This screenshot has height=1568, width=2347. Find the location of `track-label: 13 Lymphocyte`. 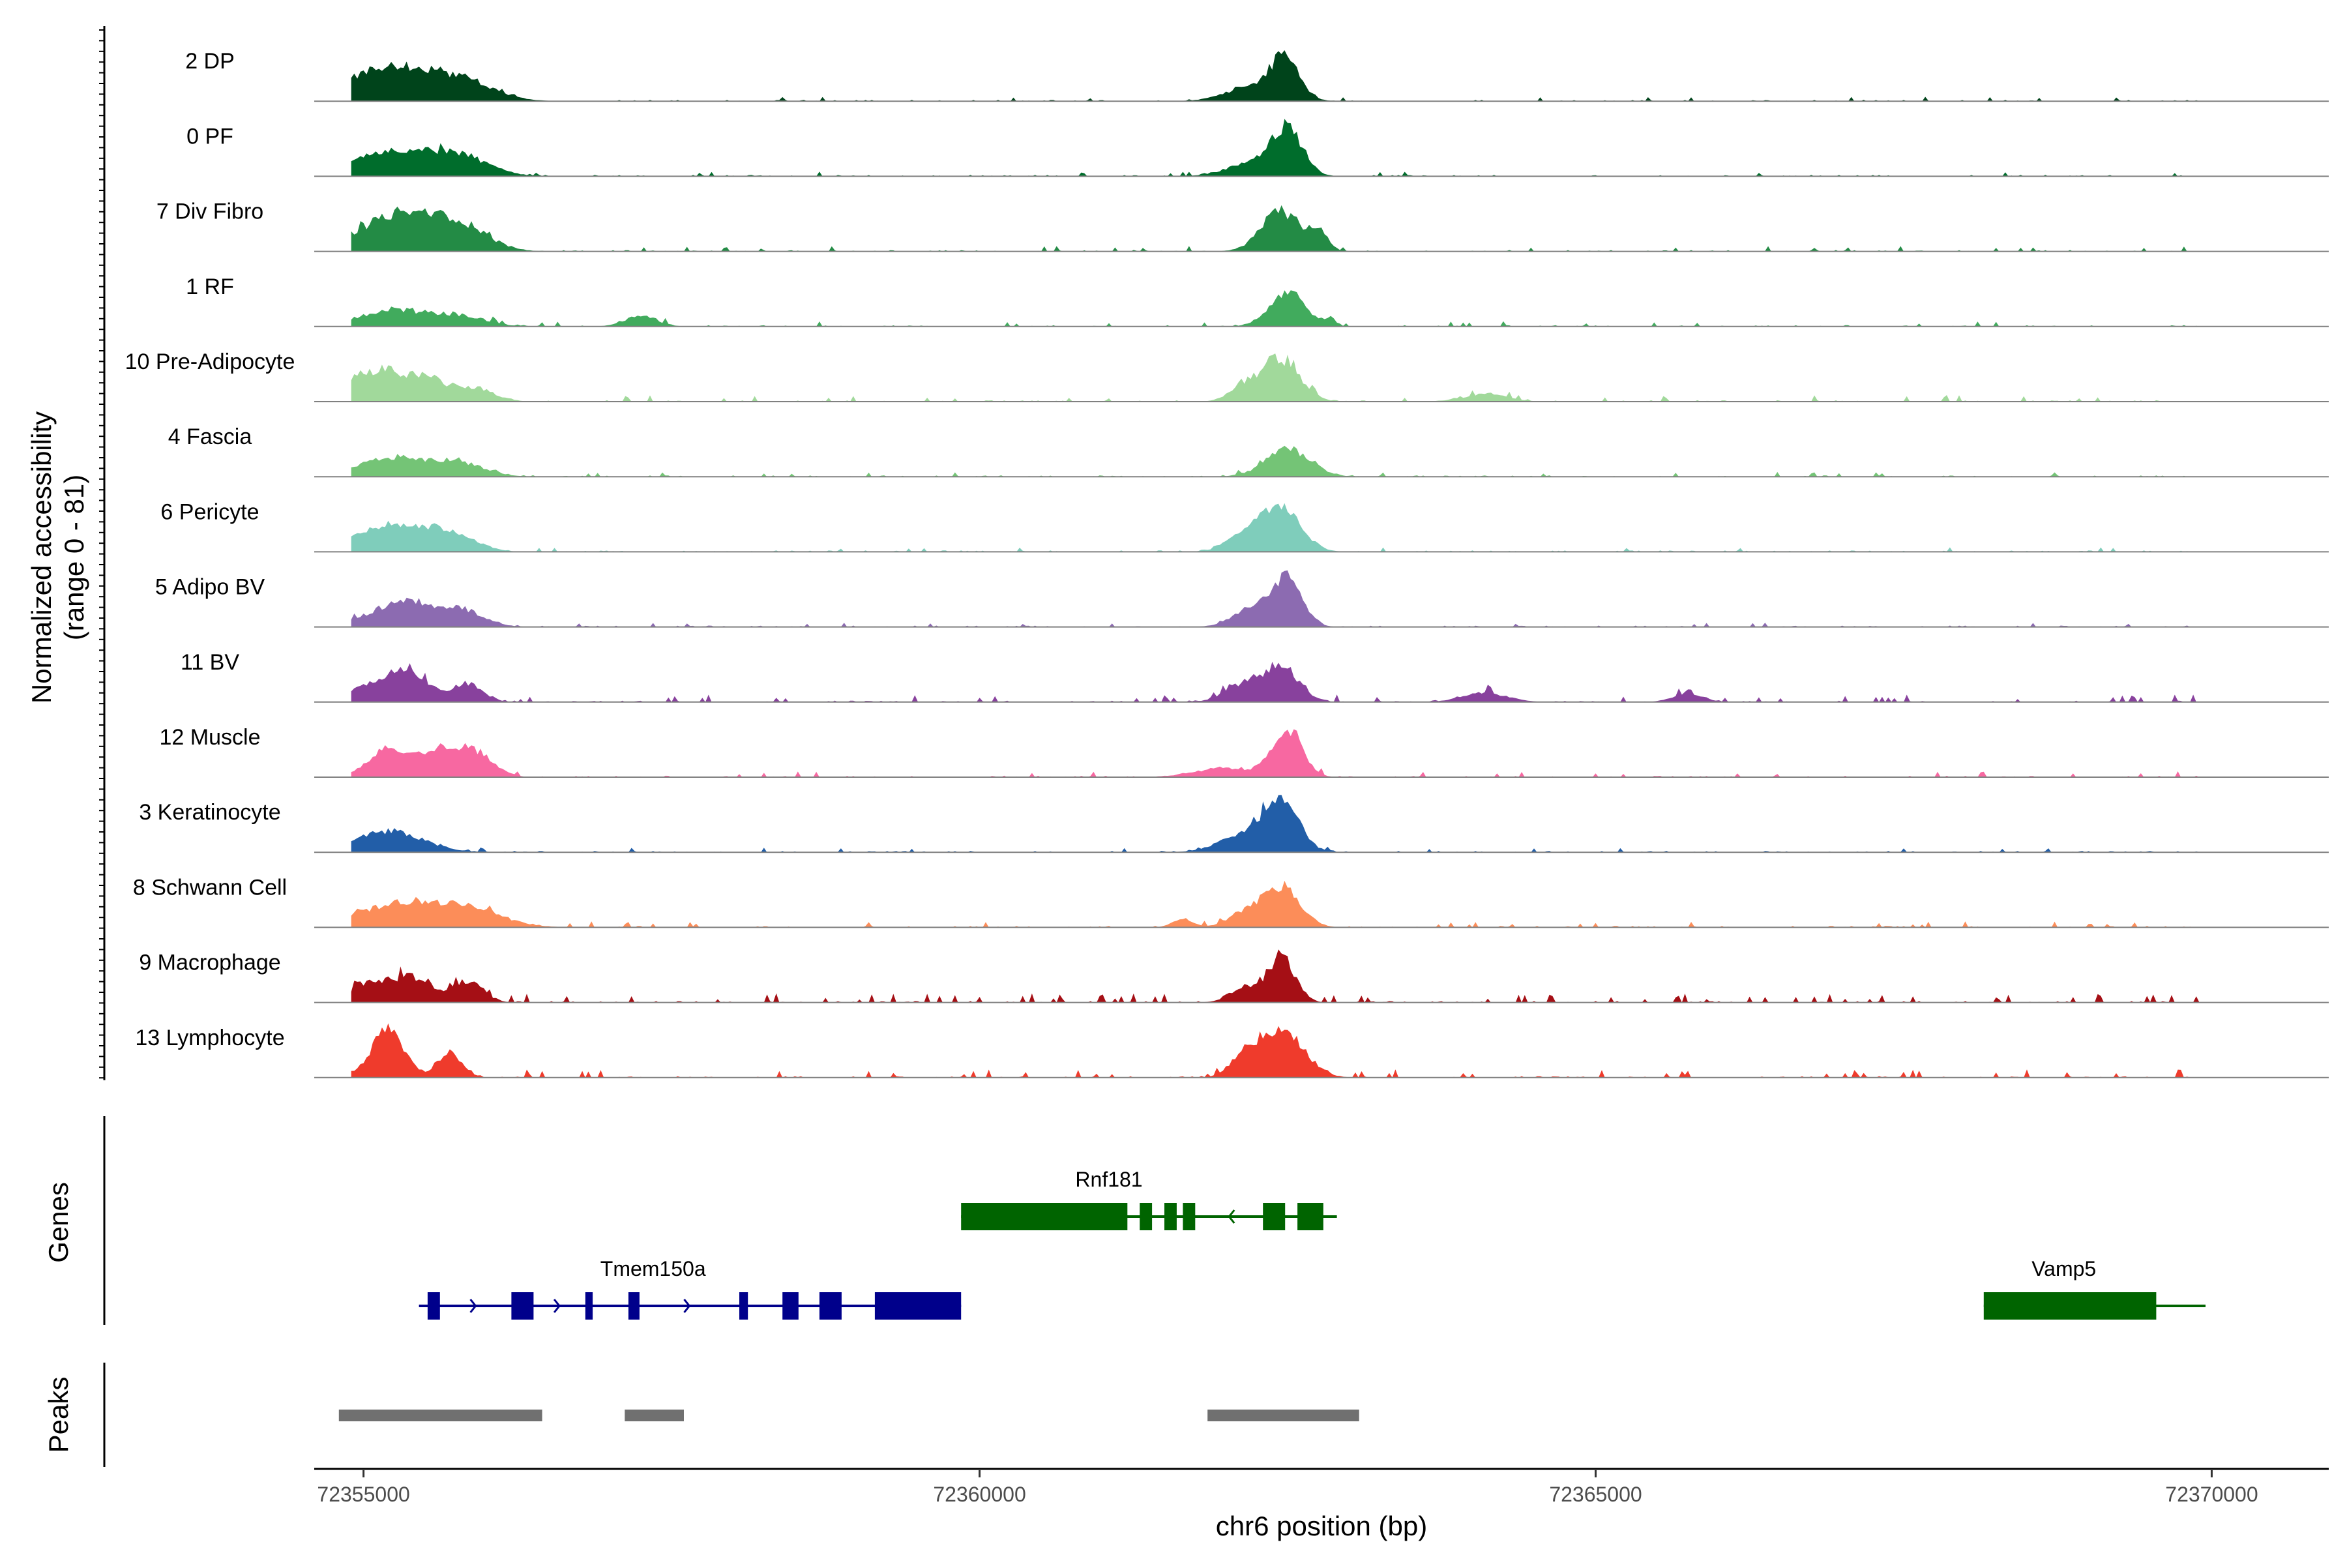

track-label: 13 Lymphocyte is located at coordinates (209, 1038).